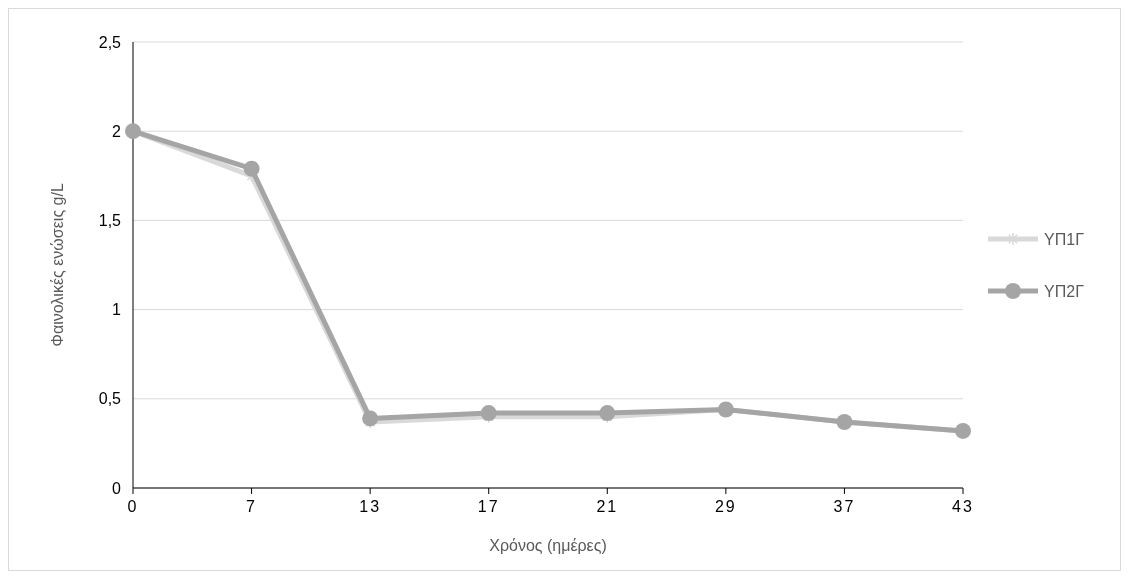  I want to click on y-tick-label: 0,5, so click(110, 399).